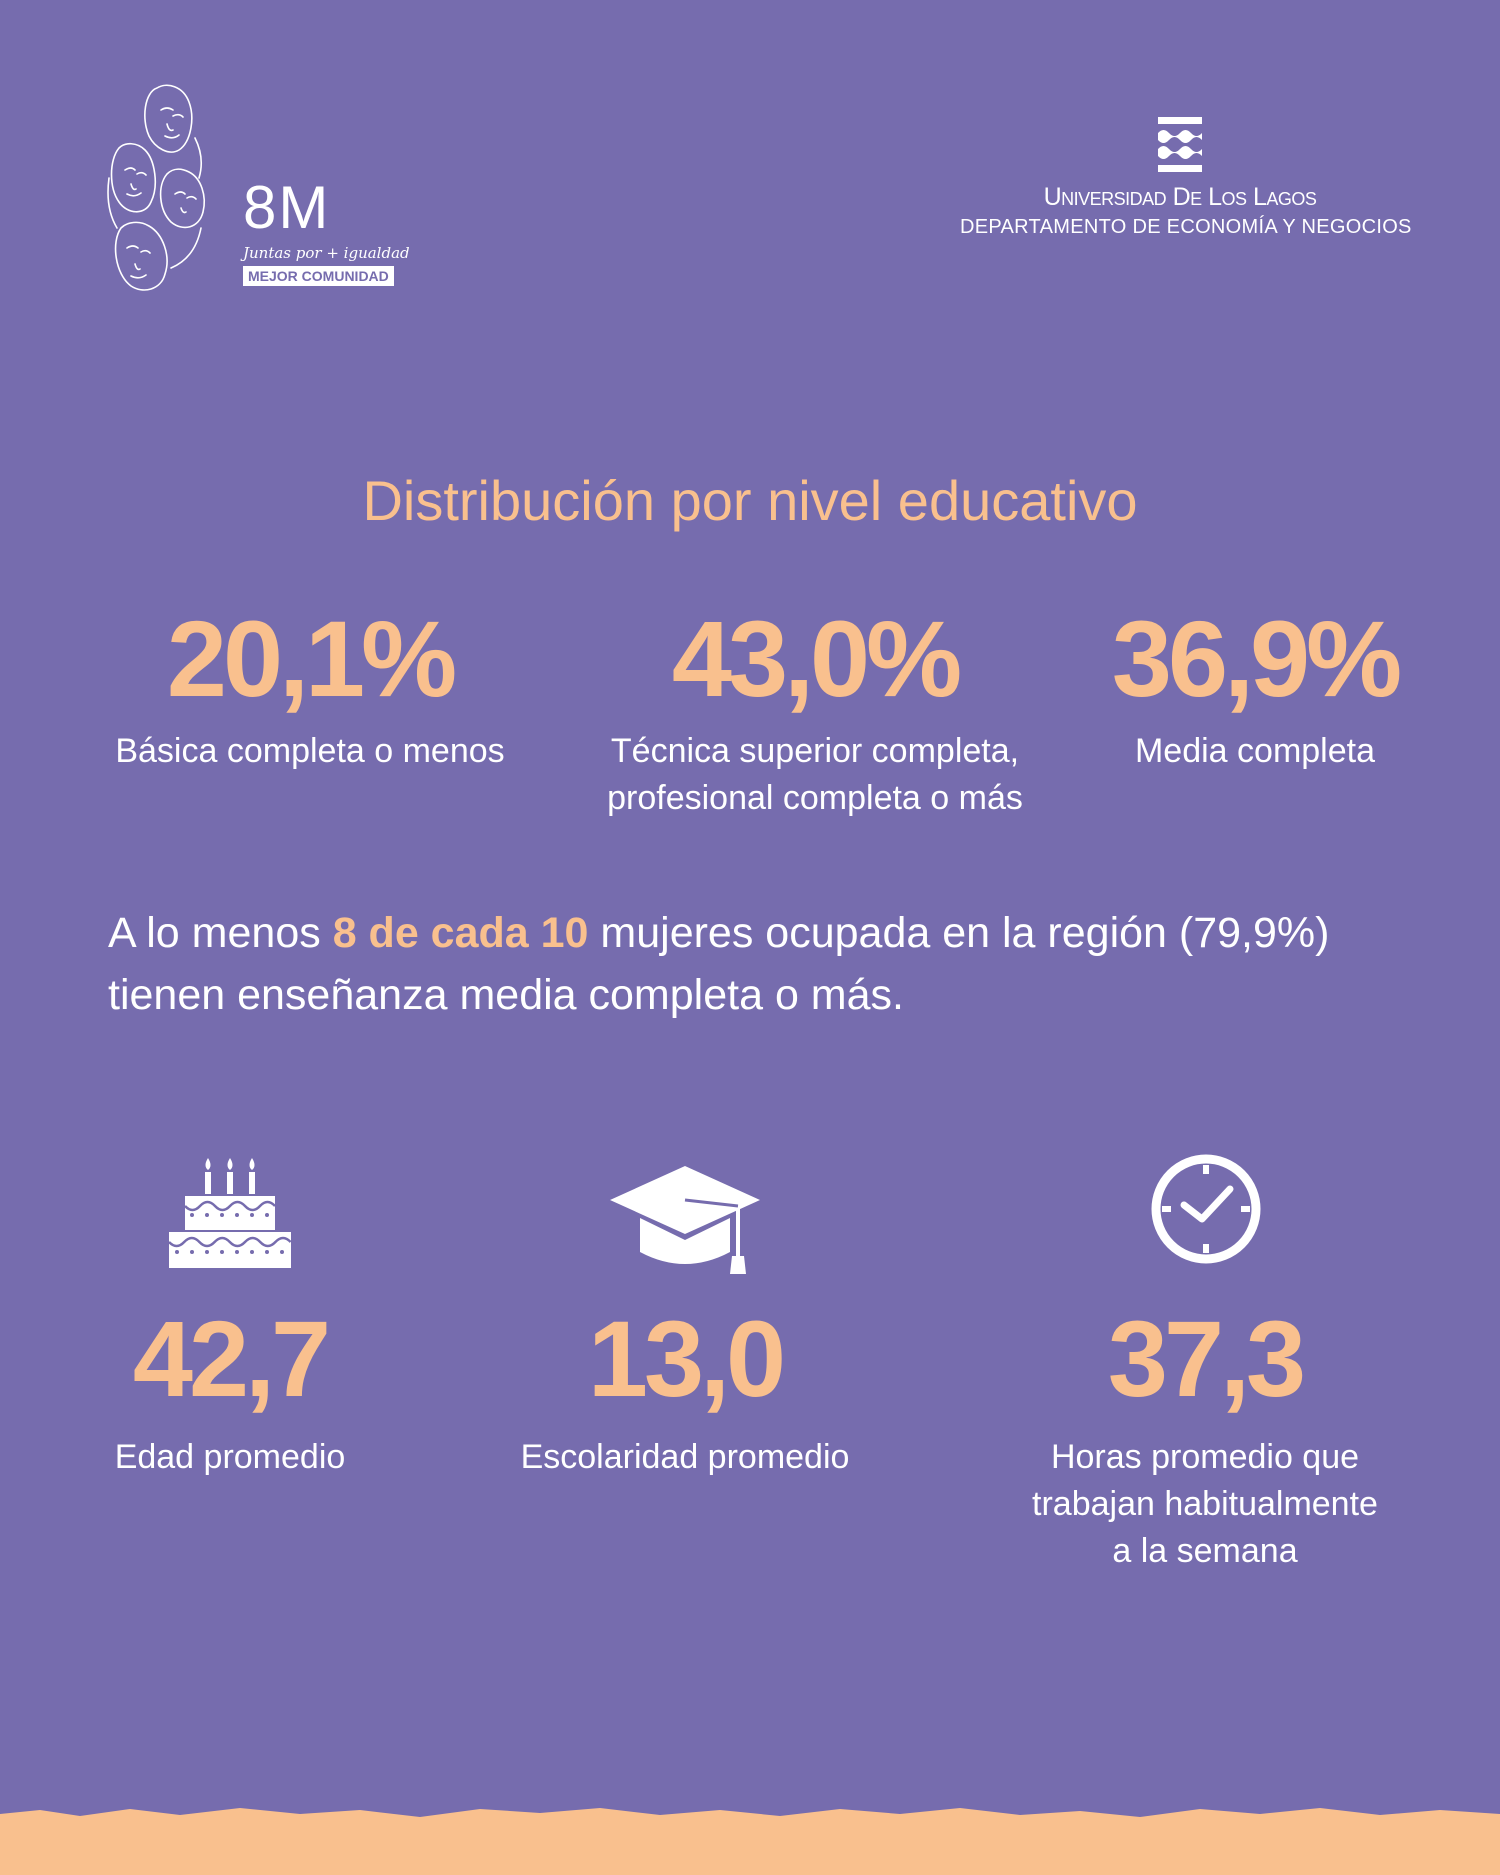  I want to click on distribution-item-basic: 20,1% Básica completa o menos, so click(310, 687).